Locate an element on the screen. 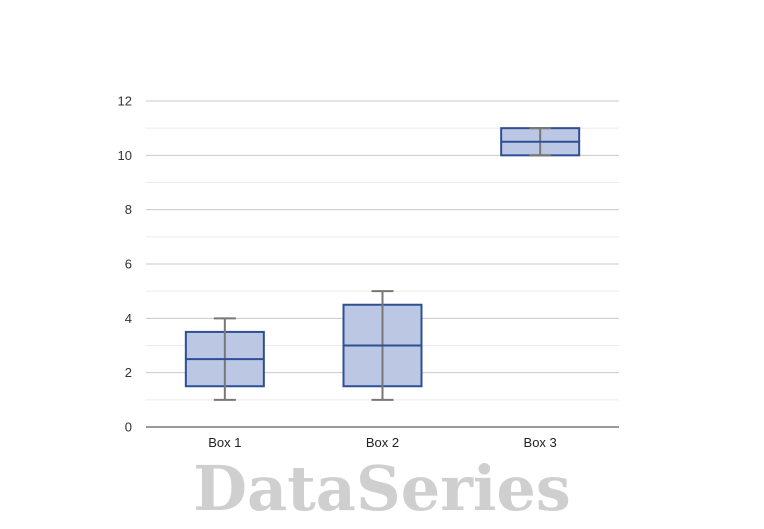 The height and width of the screenshot is (529, 764). y-tick-label: 6 is located at coordinates (128, 264).